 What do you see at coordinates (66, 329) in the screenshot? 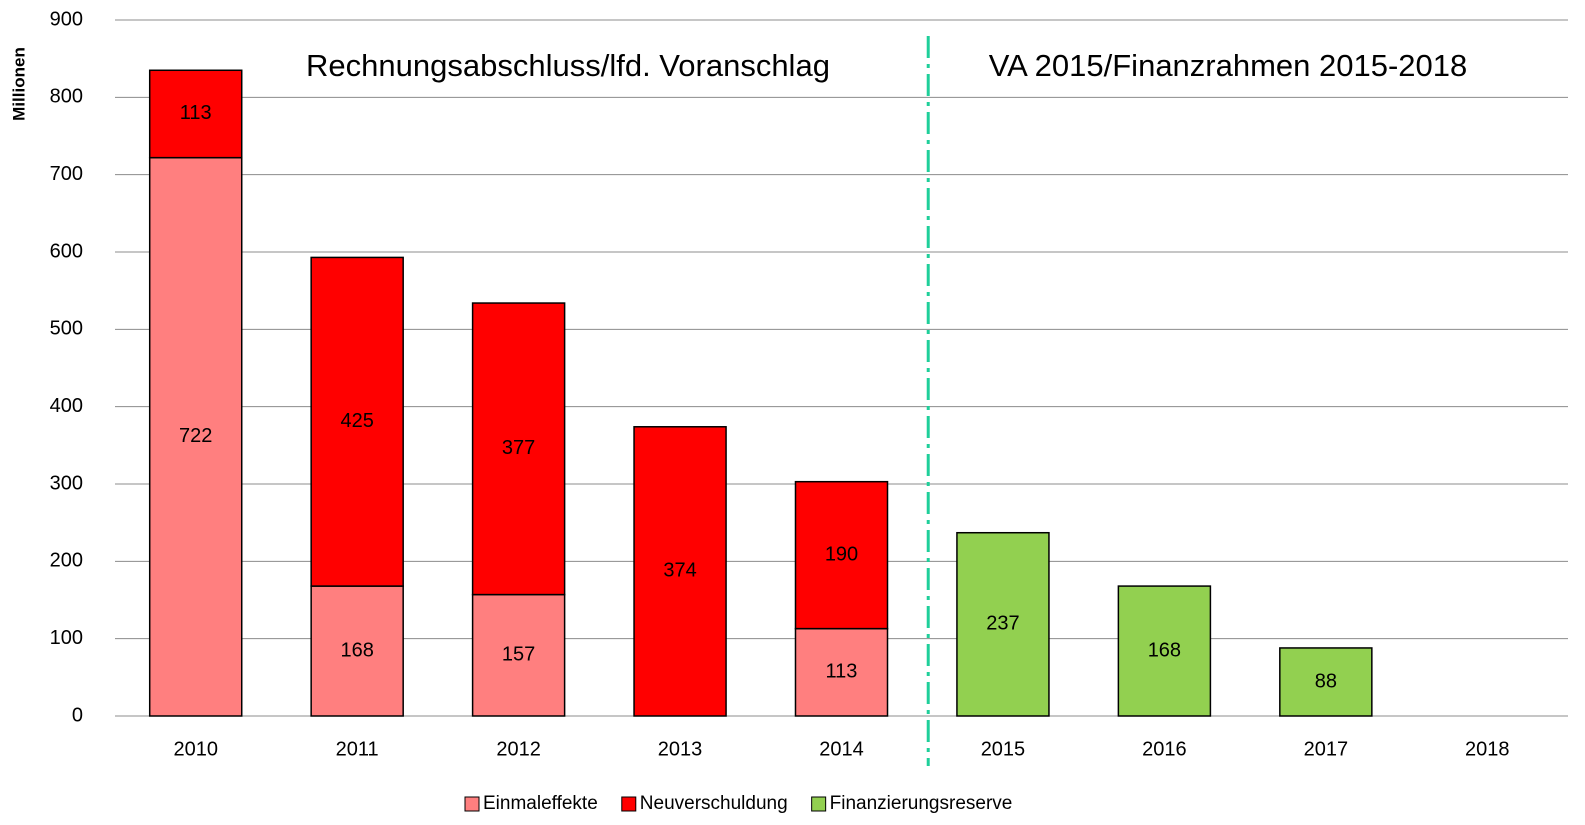
I see `y-tick-label: 500` at bounding box center [66, 329].